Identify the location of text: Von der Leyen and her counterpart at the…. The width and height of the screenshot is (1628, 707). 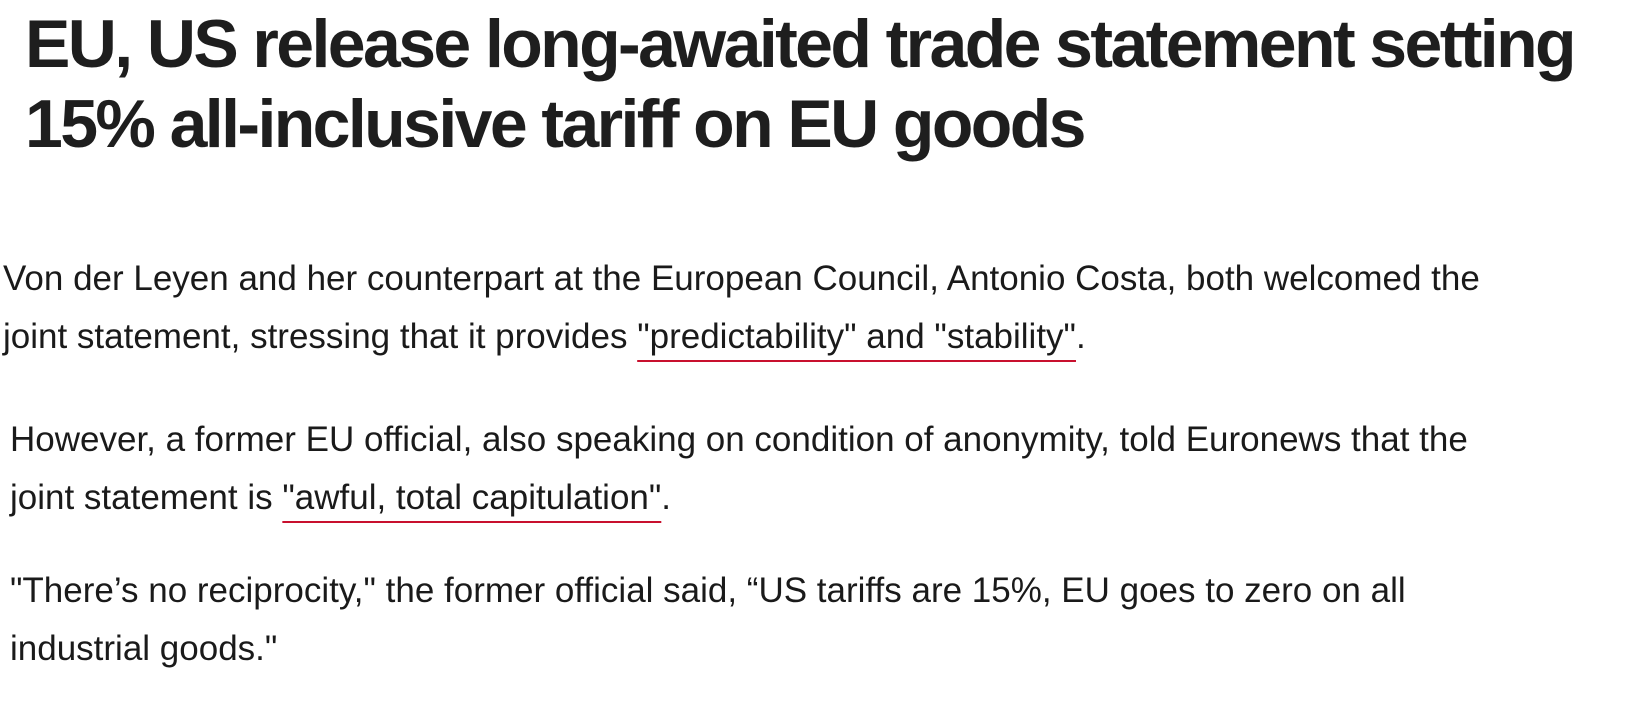
(741, 307).